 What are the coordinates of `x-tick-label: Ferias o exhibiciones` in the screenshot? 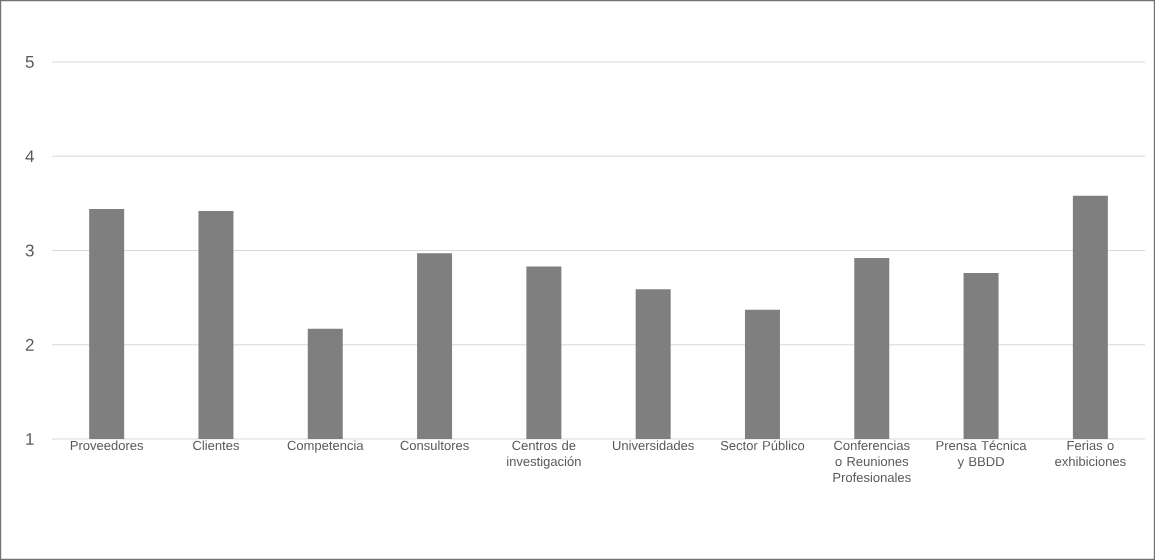 It's located at (1090, 453).